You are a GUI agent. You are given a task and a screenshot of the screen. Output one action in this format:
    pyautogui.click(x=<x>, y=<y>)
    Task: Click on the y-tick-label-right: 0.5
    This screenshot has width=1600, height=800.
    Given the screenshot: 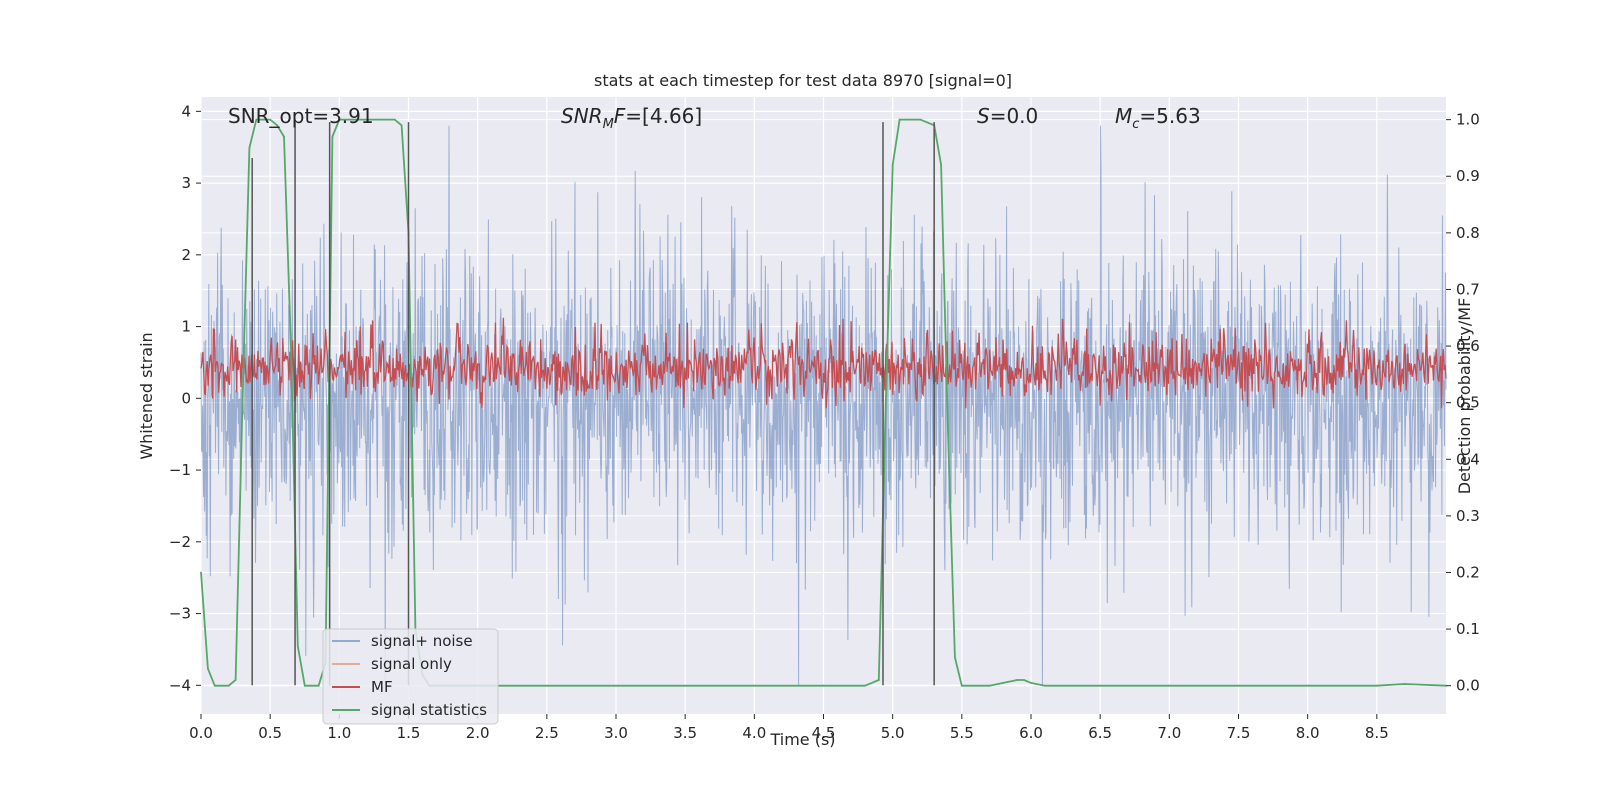 What is the action you would take?
    pyautogui.click(x=1468, y=403)
    